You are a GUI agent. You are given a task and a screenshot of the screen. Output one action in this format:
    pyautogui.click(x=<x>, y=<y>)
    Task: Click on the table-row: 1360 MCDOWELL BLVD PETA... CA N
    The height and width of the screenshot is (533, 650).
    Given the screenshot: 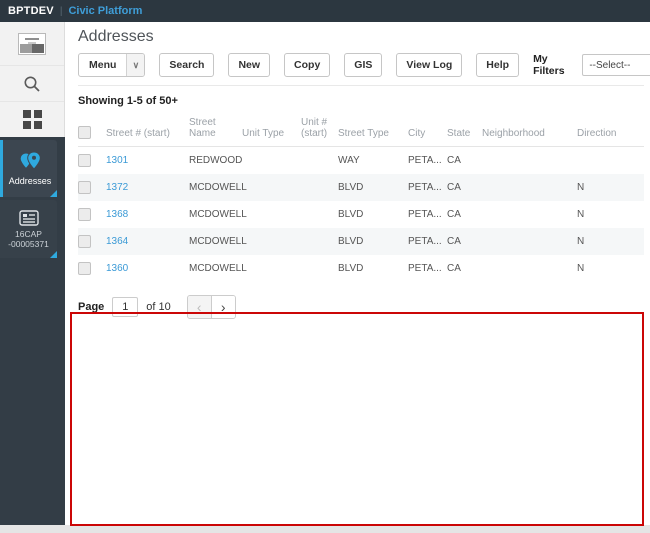 What is the action you would take?
    pyautogui.click(x=361, y=268)
    